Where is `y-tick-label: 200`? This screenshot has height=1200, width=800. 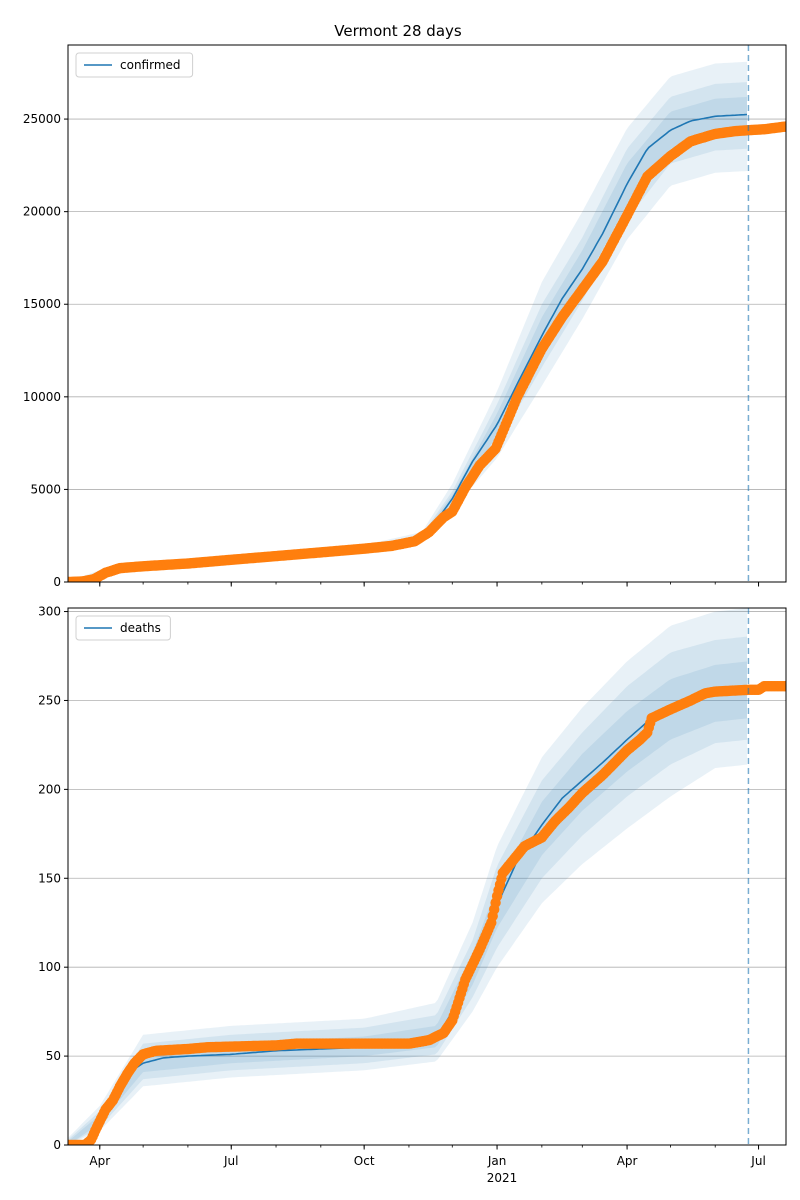 y-tick-label: 200 is located at coordinates (49, 789).